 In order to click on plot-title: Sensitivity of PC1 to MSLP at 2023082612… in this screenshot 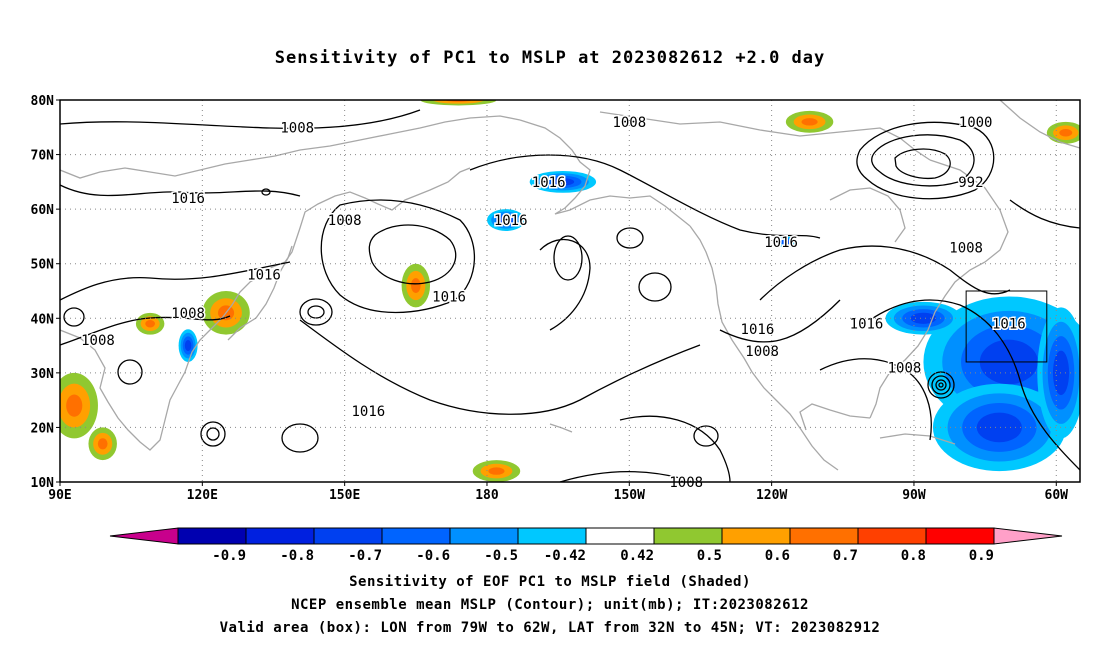, I will do `click(550, 58)`.